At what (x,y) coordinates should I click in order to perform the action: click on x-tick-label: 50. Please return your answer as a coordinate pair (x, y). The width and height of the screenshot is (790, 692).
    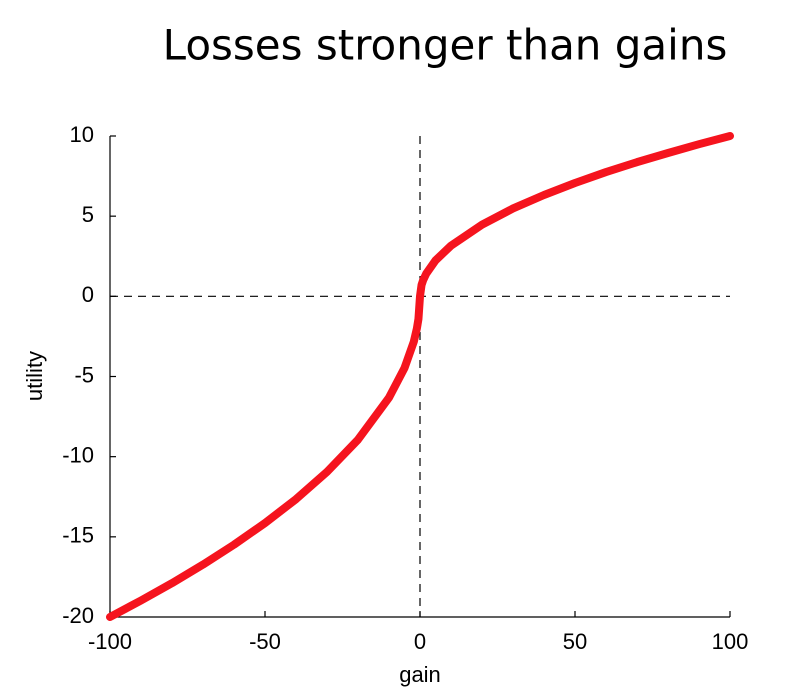
    Looking at the image, I should click on (575, 641).